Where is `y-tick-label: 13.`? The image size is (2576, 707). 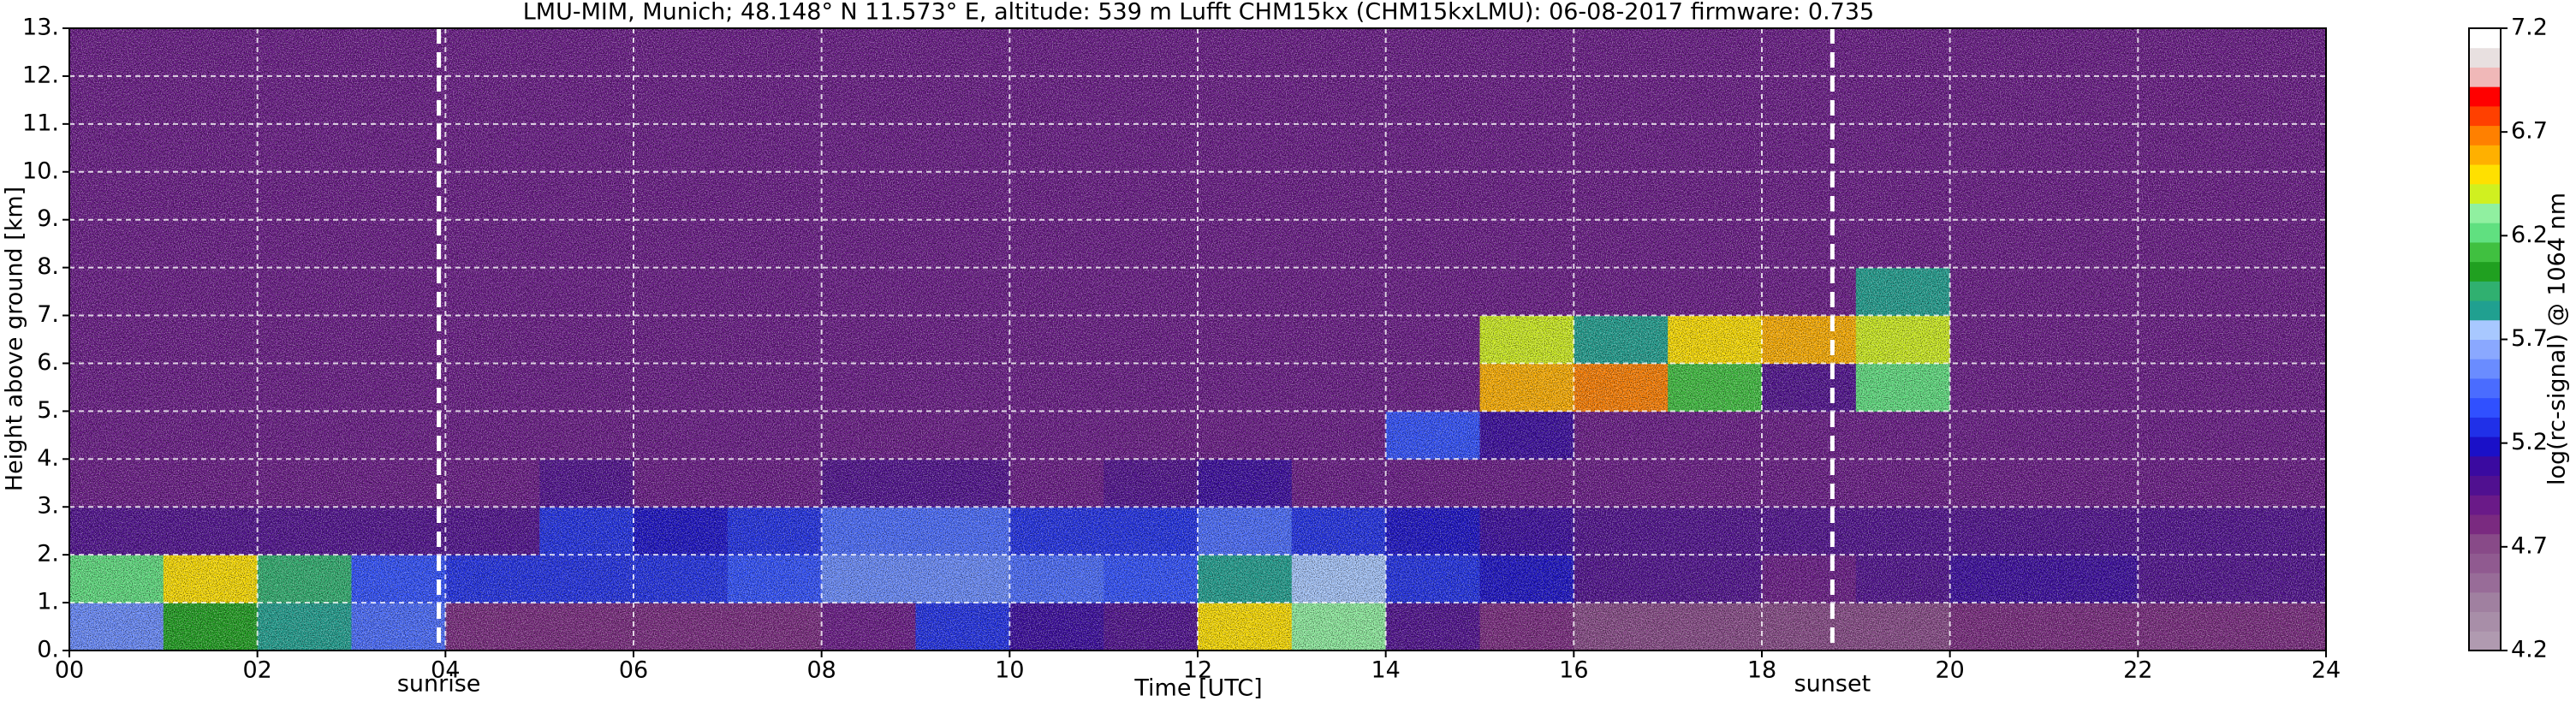 y-tick-label: 13. is located at coordinates (40, 28).